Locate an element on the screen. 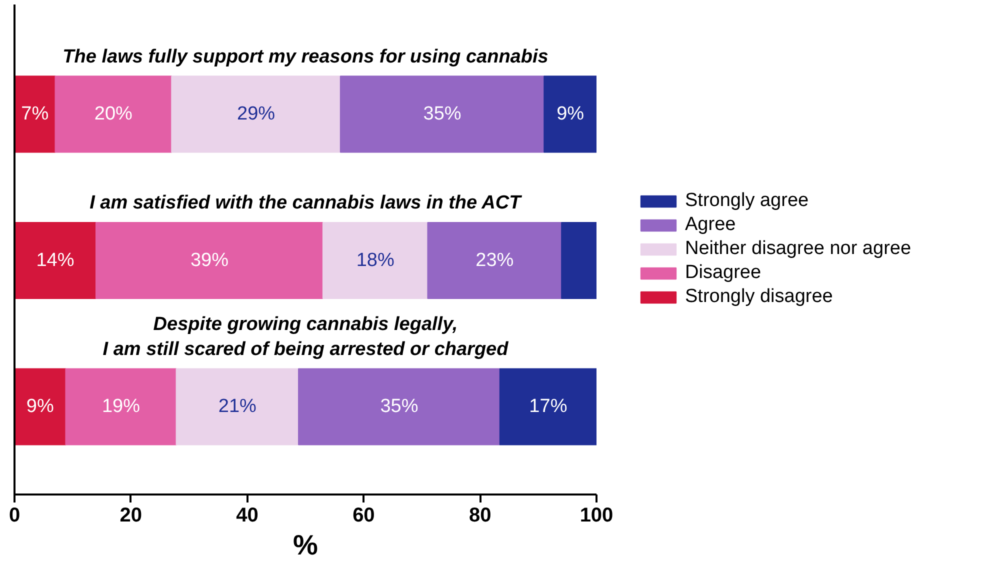 Image resolution: width=988 pixels, height=582 pixels. data-label: 39% is located at coordinates (209, 260).